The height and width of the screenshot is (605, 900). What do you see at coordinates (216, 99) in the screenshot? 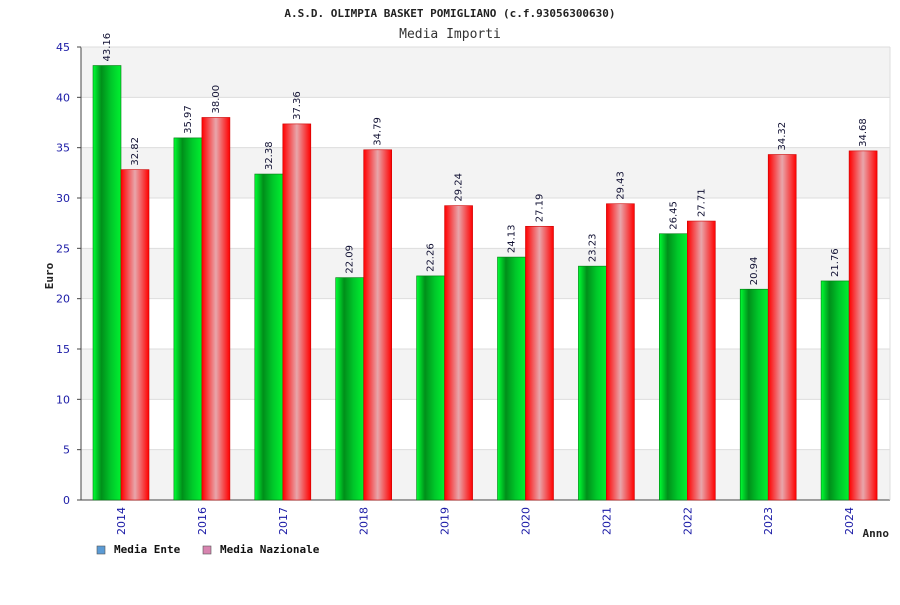
I see `value-label-media-nazionale-2016: 38.00` at bounding box center [216, 99].